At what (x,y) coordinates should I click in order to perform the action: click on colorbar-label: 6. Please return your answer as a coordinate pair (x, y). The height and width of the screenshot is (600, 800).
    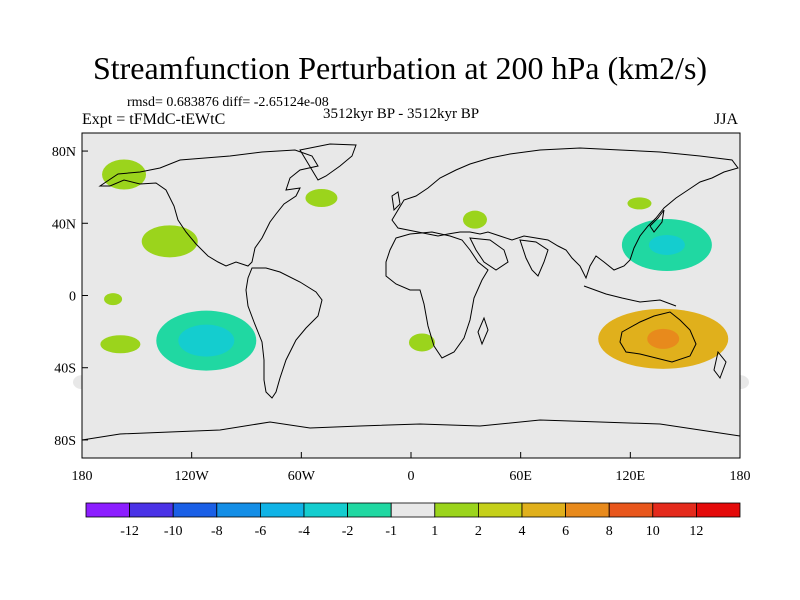
    Looking at the image, I should click on (565, 531).